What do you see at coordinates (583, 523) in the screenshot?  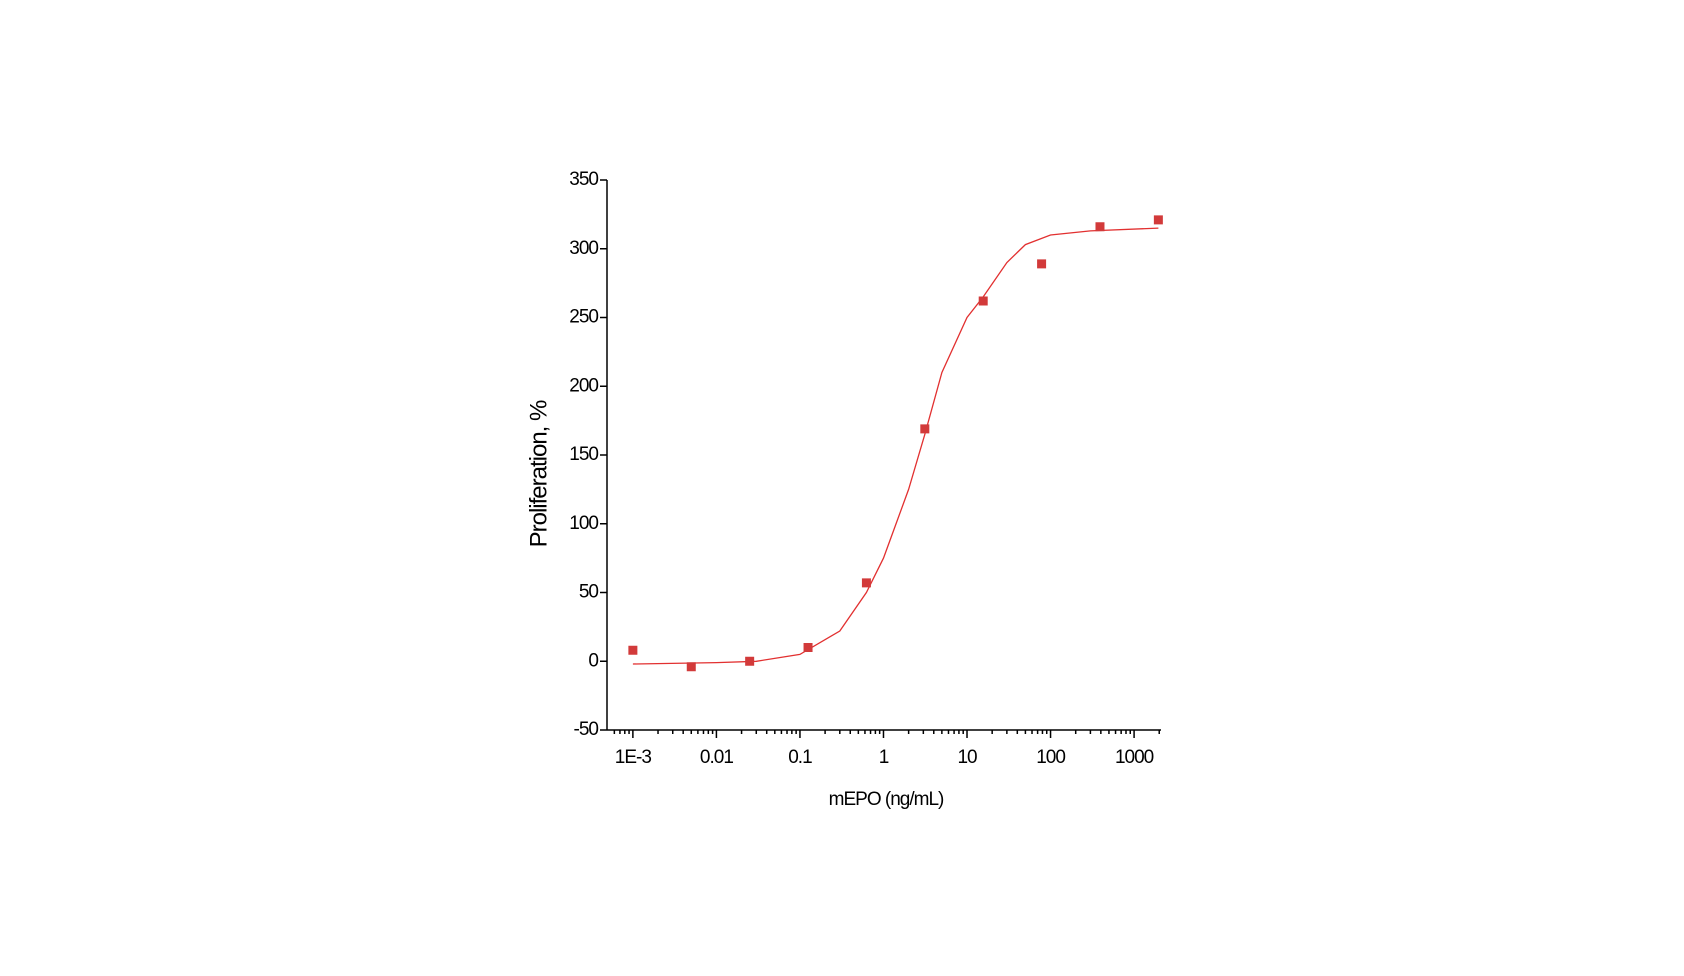 I see `y-tick-label: 100` at bounding box center [583, 523].